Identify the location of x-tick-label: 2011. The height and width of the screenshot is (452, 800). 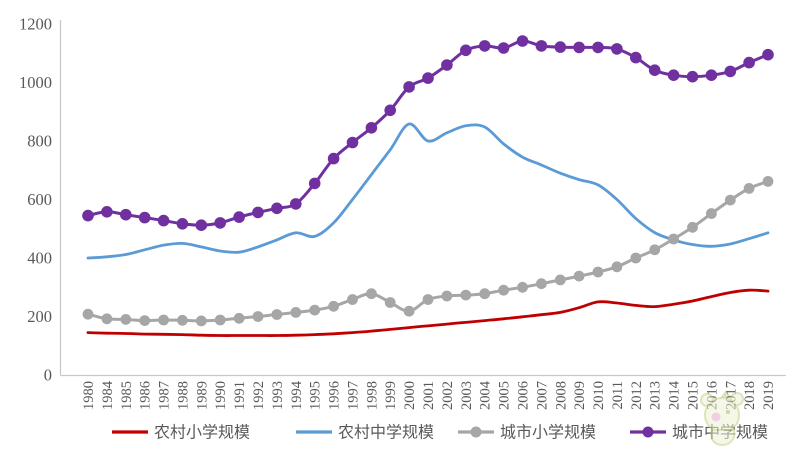
(618, 395).